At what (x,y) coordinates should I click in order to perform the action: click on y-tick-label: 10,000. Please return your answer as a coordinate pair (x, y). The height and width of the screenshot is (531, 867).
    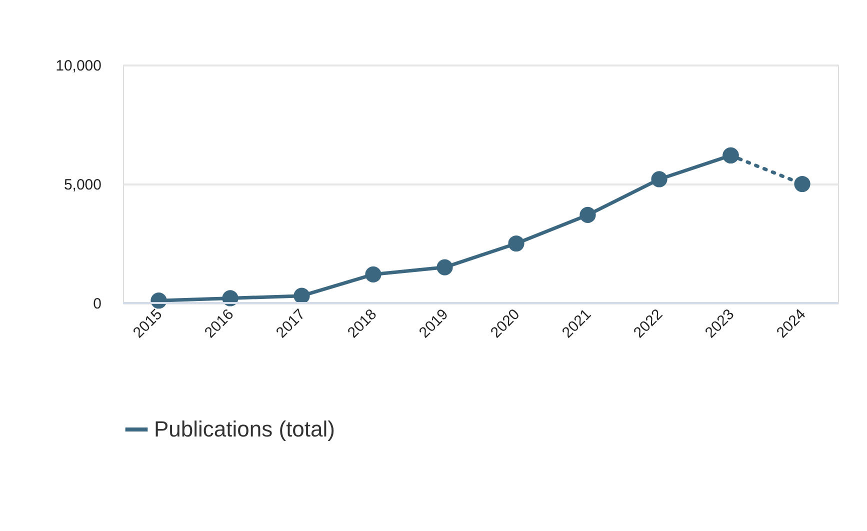
    Looking at the image, I should click on (79, 66).